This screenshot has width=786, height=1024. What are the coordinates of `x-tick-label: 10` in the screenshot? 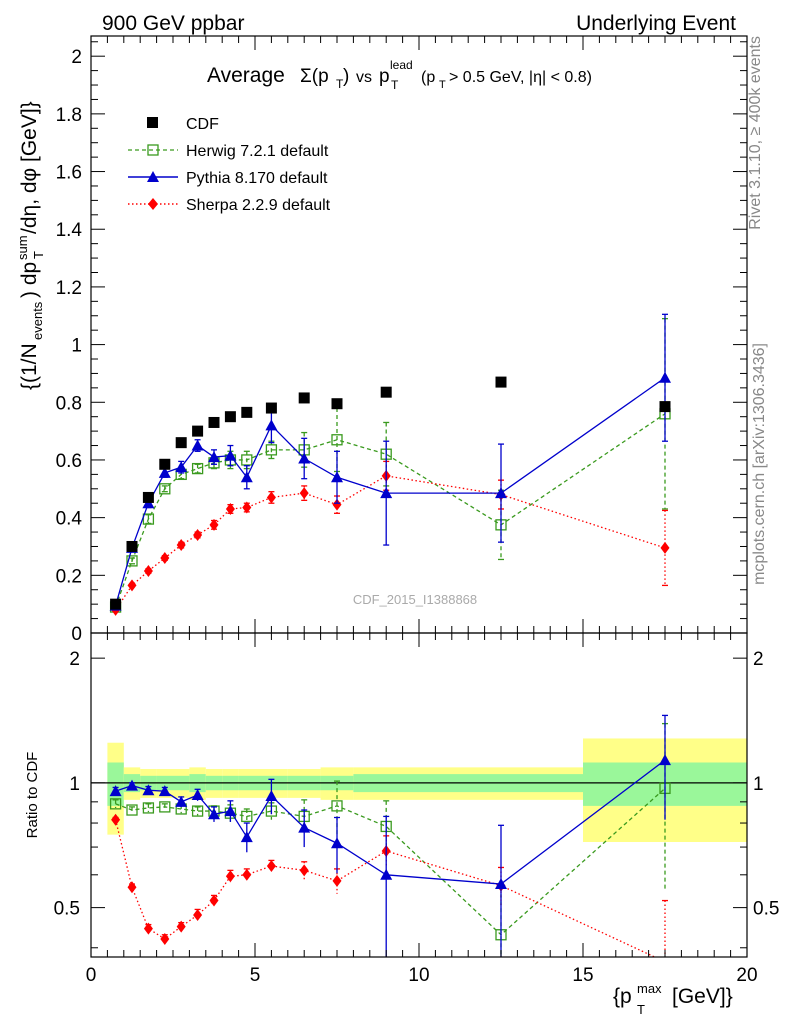 It's located at (418, 975).